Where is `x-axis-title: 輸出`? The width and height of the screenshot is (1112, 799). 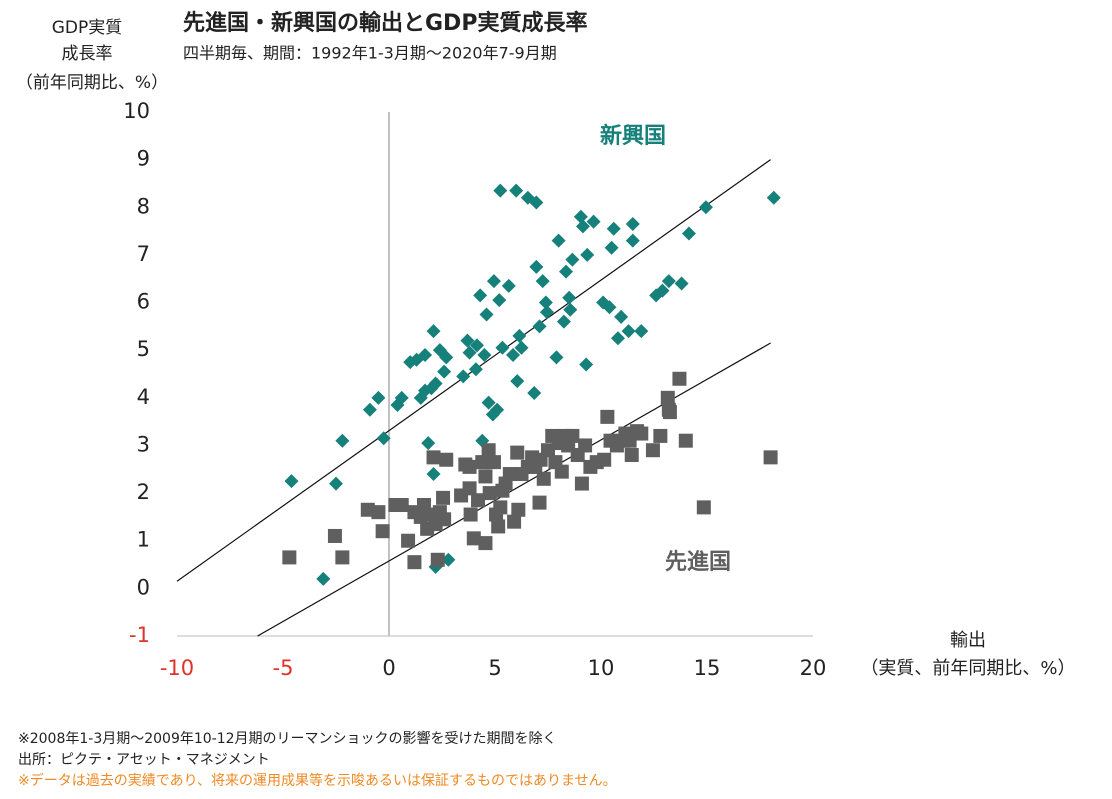
x-axis-title: 輸出 is located at coordinates (968, 640).